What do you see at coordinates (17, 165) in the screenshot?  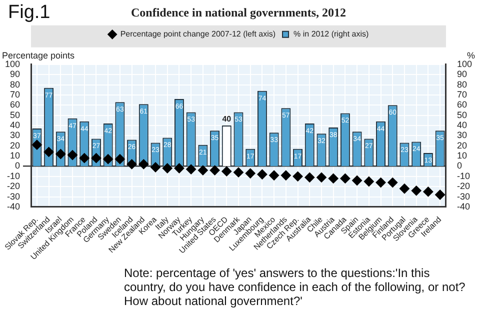 I see `y-tick-label: 0` at bounding box center [17, 165].